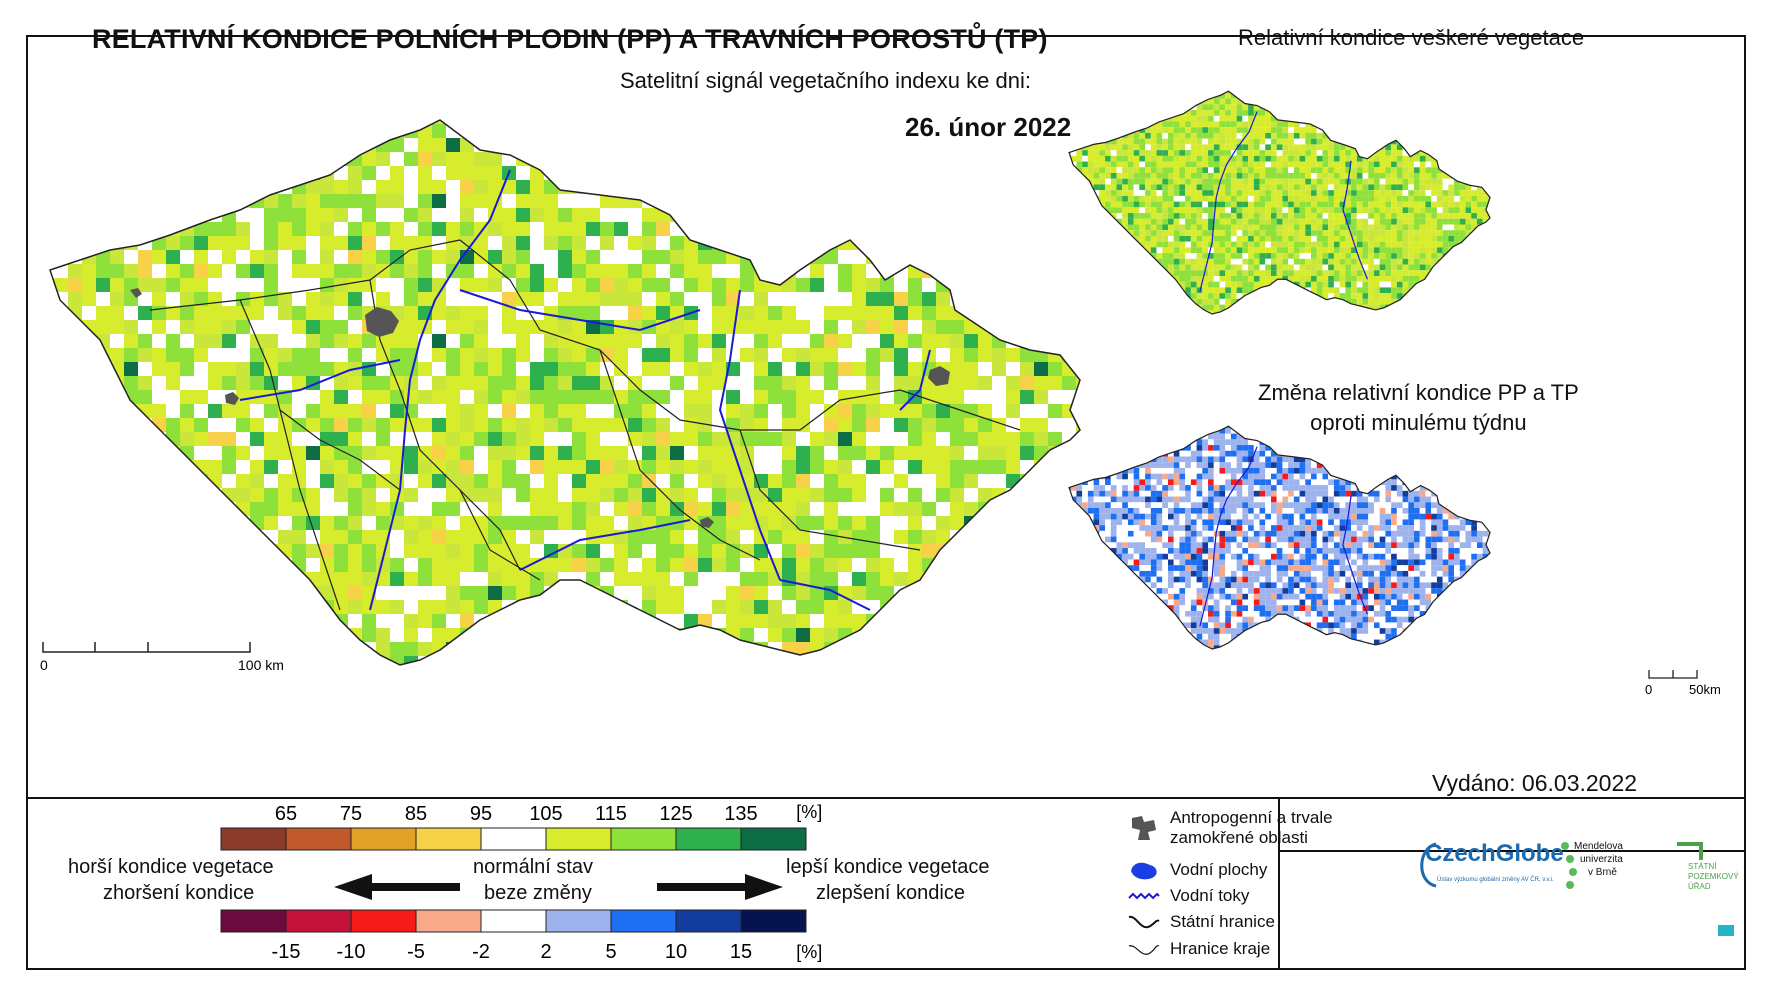  I want to click on spu-logo-icon, so click(1690, 851).